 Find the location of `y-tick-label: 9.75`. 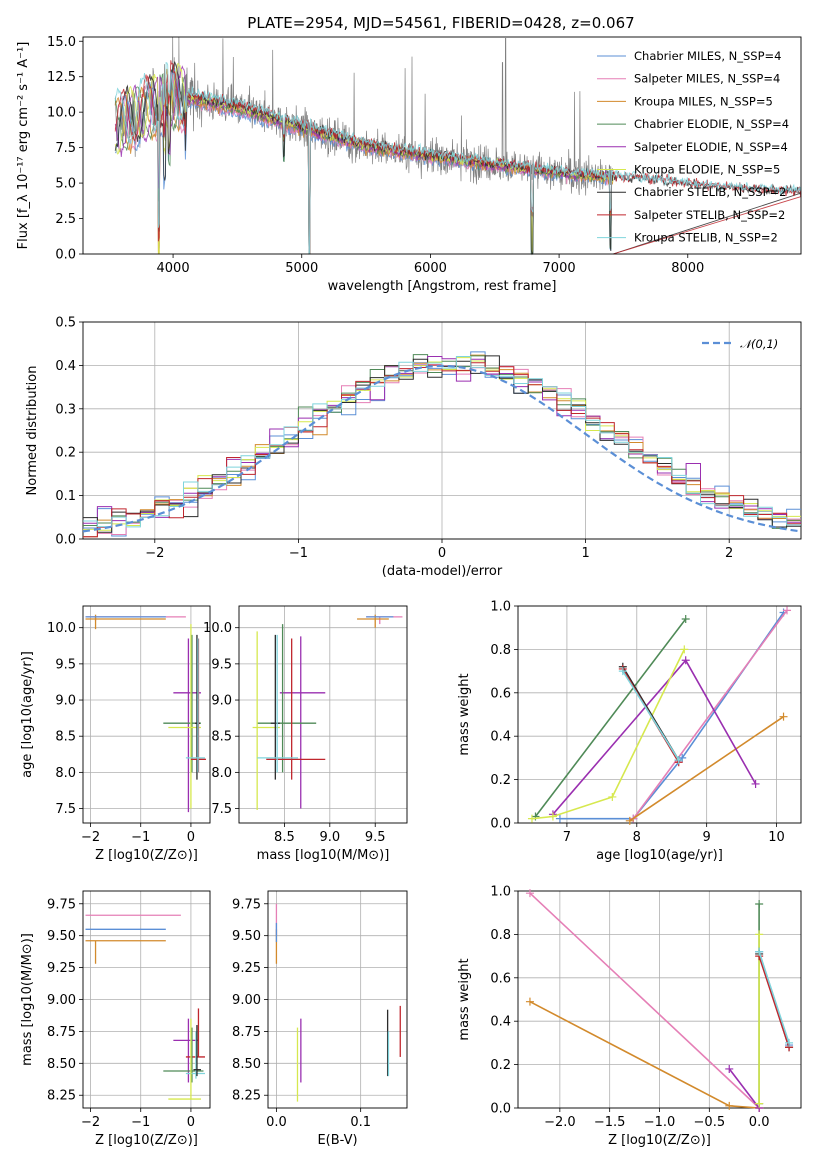

y-tick-label: 9.75 is located at coordinates (61, 904).